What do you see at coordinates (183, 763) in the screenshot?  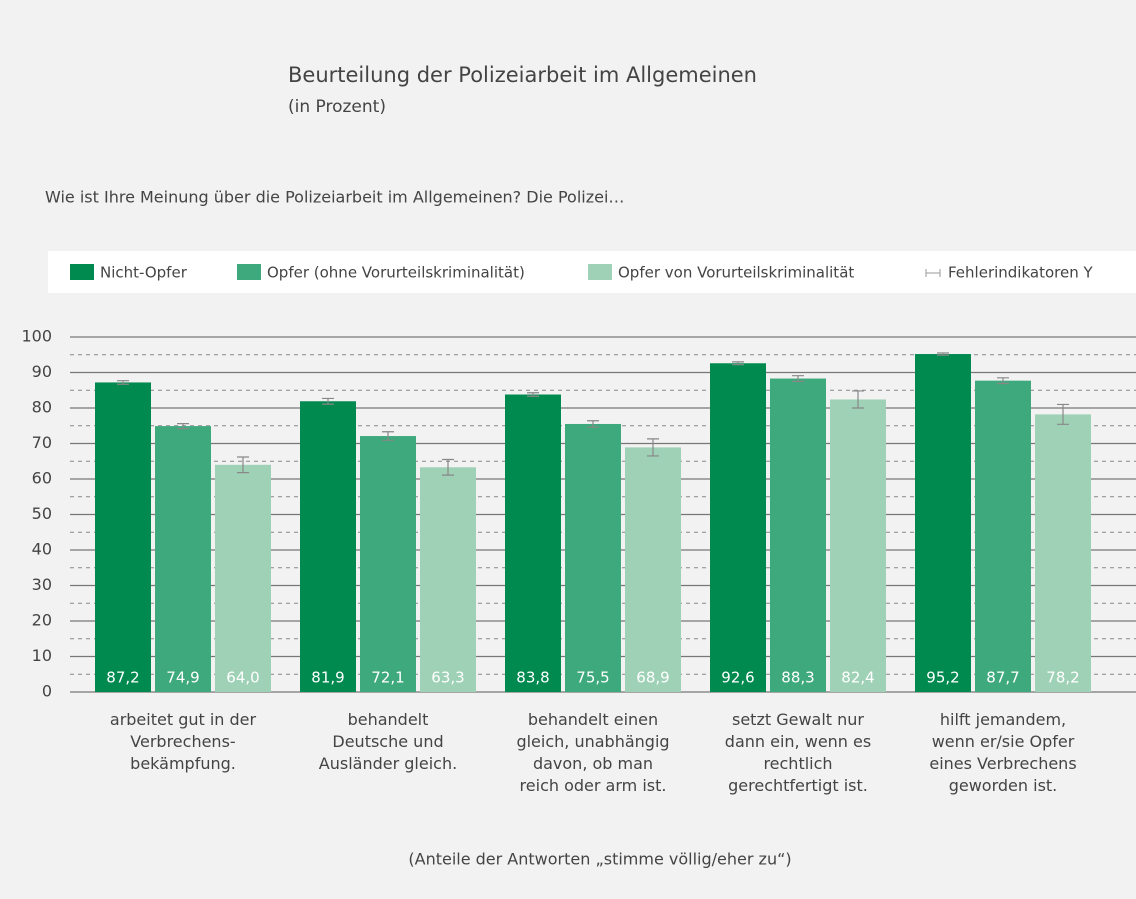 I see `x-tick-line: bekämpfung.` at bounding box center [183, 763].